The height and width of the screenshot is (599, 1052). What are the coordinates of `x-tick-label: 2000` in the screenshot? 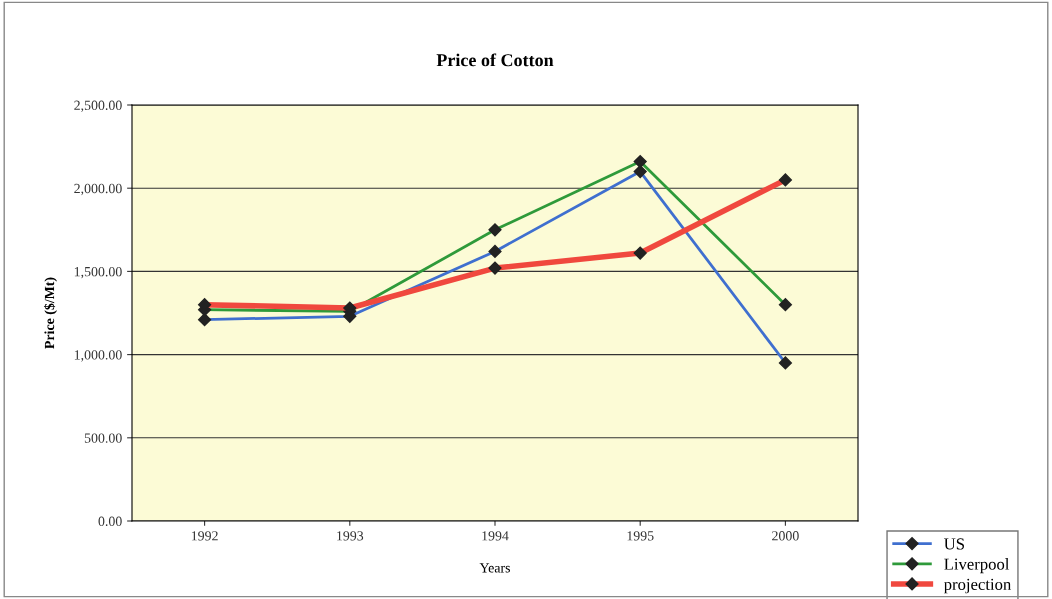 It's located at (785, 536).